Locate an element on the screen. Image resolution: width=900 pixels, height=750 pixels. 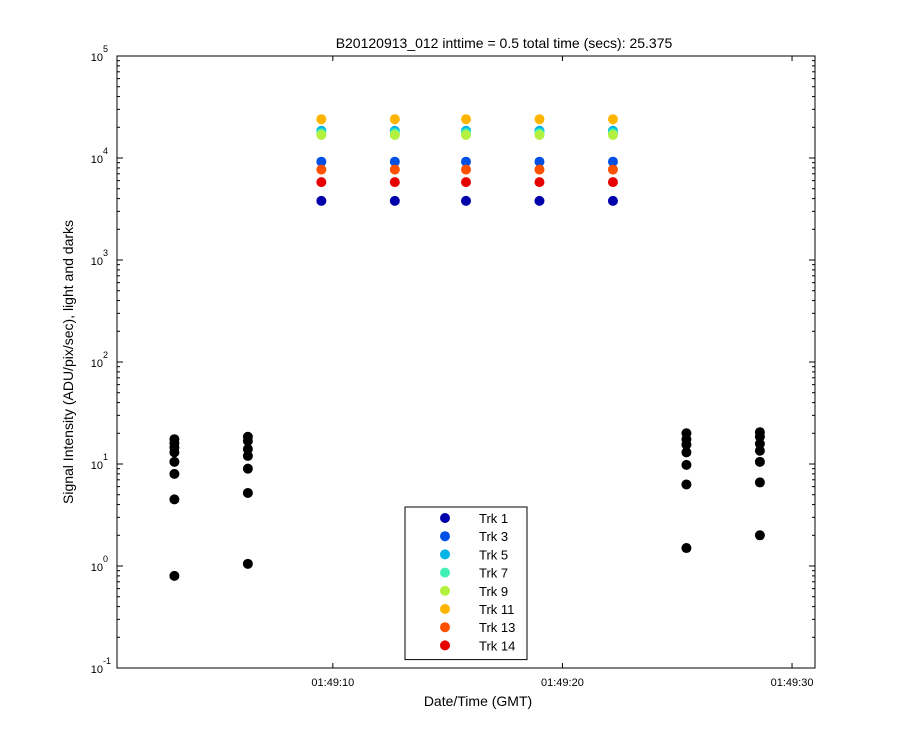
y-tick-exponent: 3 is located at coordinates (105, 253).